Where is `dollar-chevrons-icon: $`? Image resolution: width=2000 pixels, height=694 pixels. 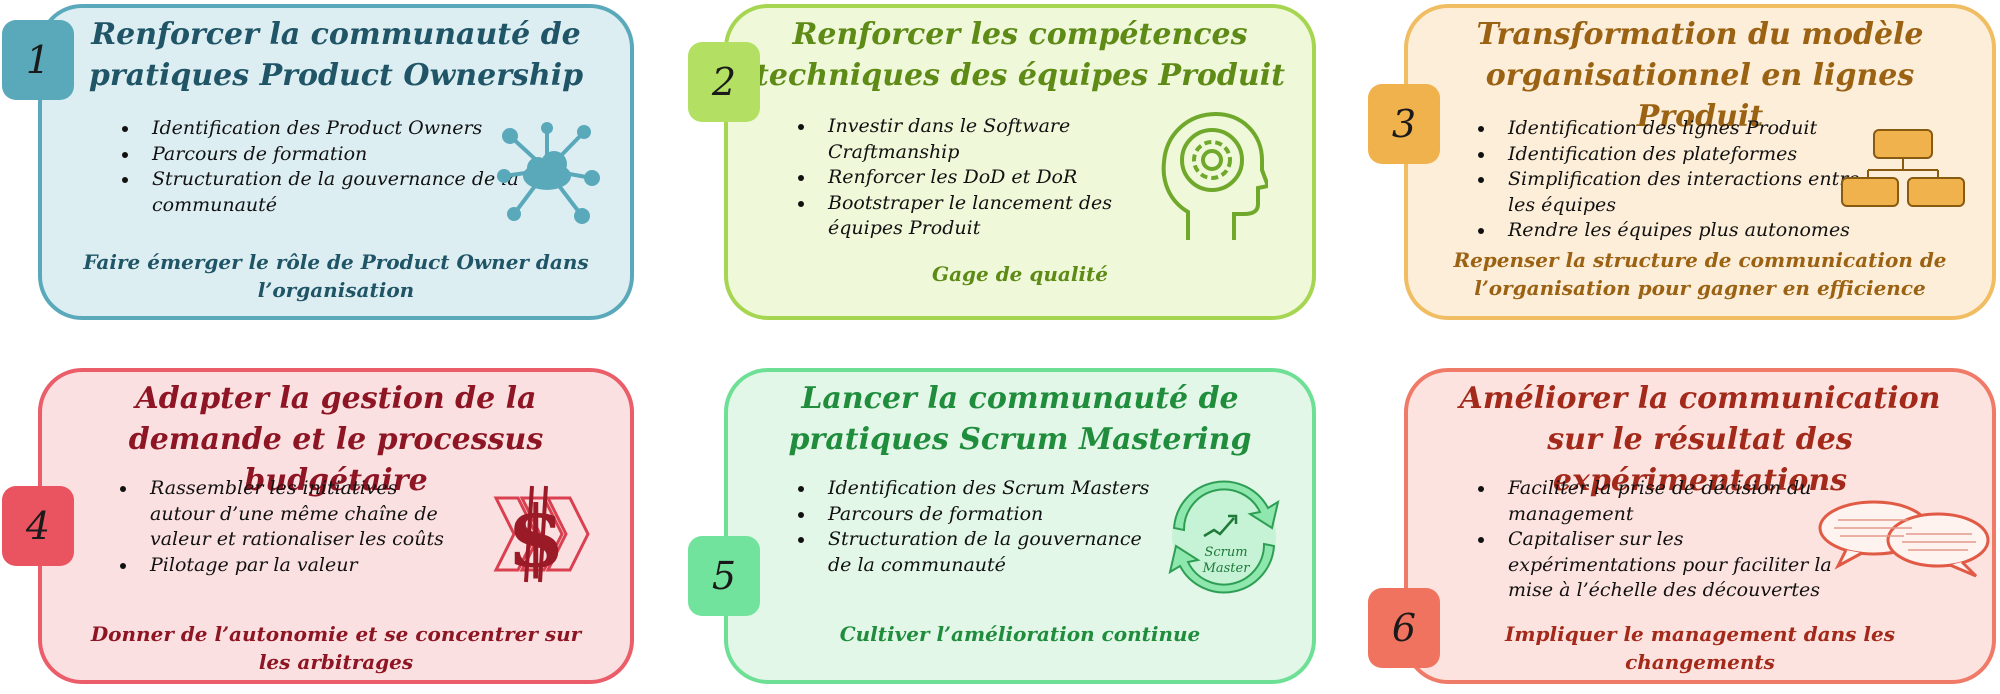
dollar-chevrons-icon: $ is located at coordinates (541, 534).